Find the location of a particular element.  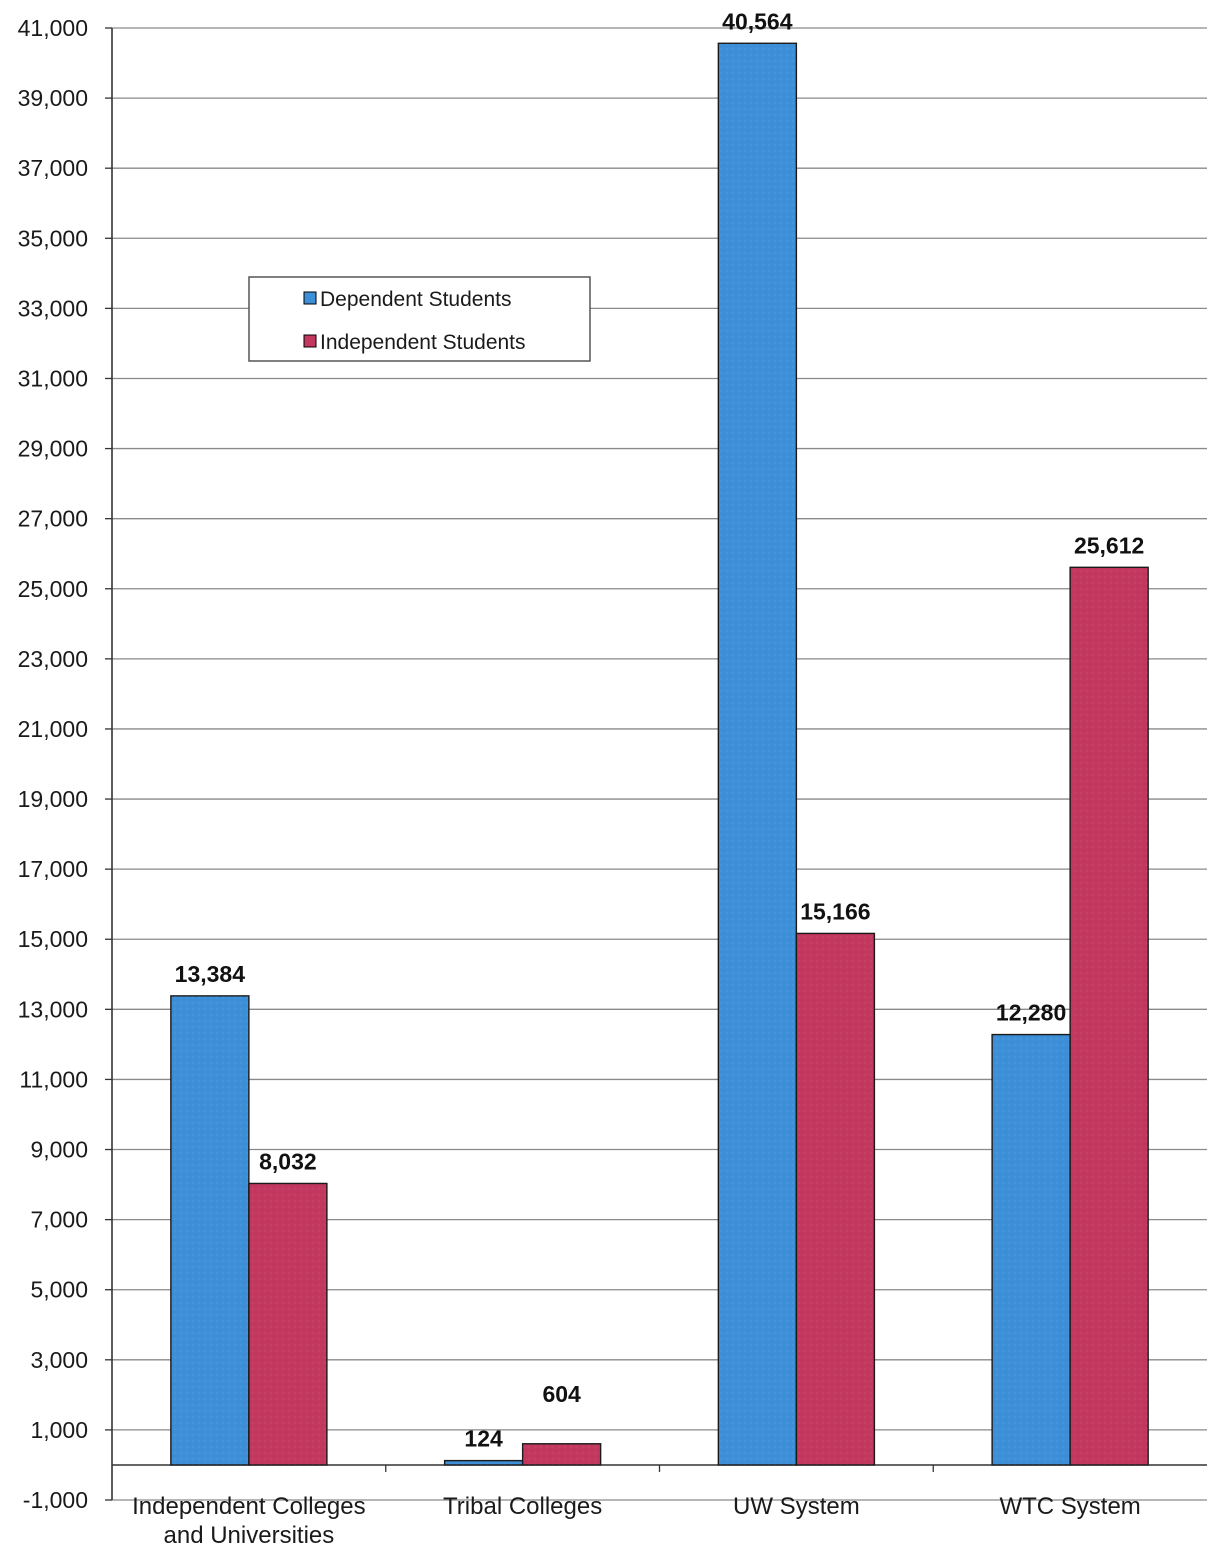

y-tick-label: 29,000 is located at coordinates (53, 449).